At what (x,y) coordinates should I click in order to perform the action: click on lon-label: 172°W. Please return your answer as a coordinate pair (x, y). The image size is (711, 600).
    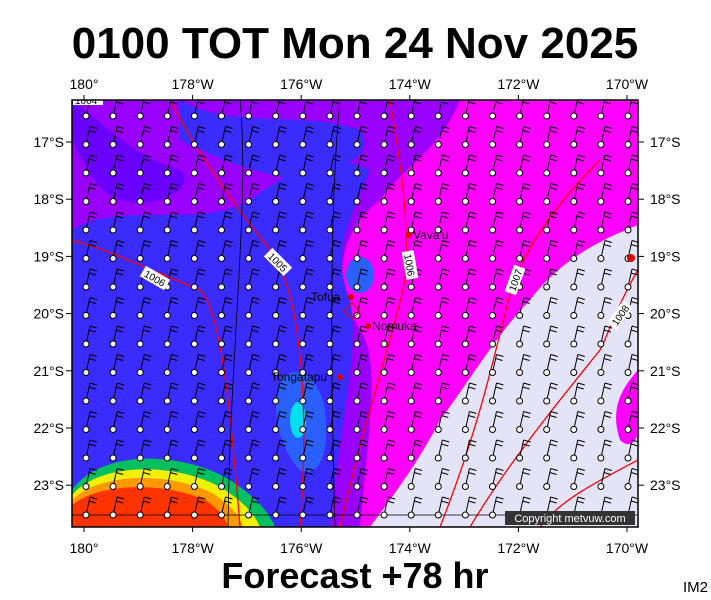
    Looking at the image, I should click on (518, 84).